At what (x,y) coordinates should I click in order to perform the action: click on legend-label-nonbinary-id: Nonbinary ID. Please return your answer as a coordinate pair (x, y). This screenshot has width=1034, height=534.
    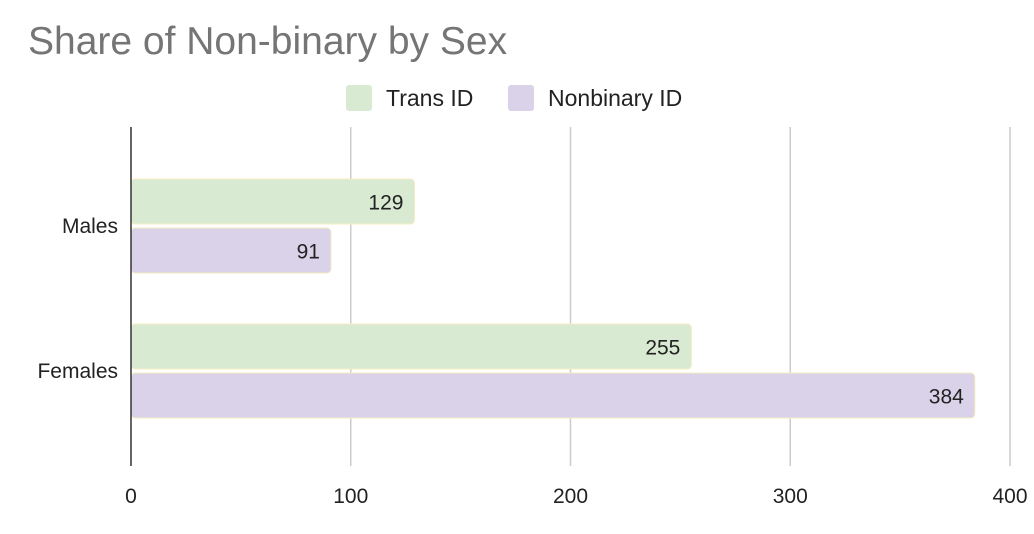
    Looking at the image, I should click on (615, 97).